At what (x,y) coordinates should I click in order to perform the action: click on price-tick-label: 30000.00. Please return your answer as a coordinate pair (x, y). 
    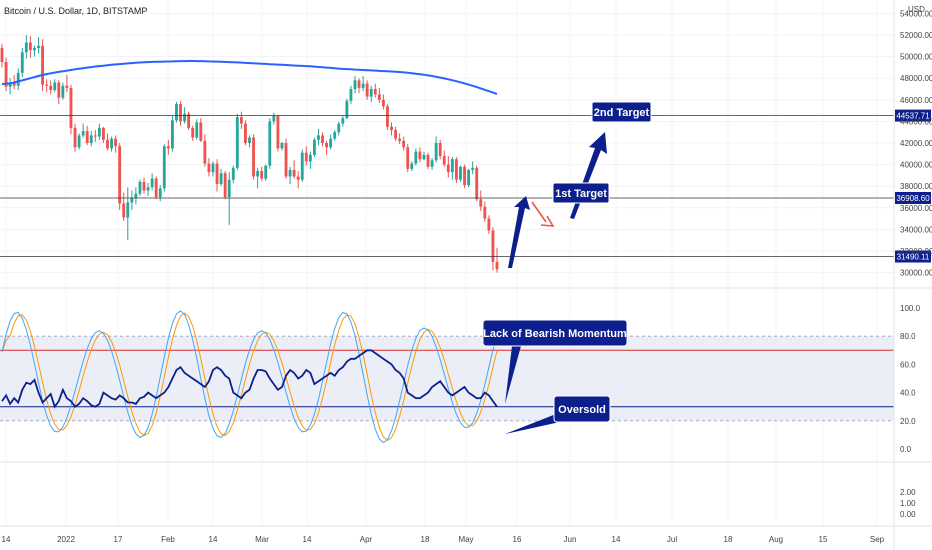
    Looking at the image, I should click on (916, 273).